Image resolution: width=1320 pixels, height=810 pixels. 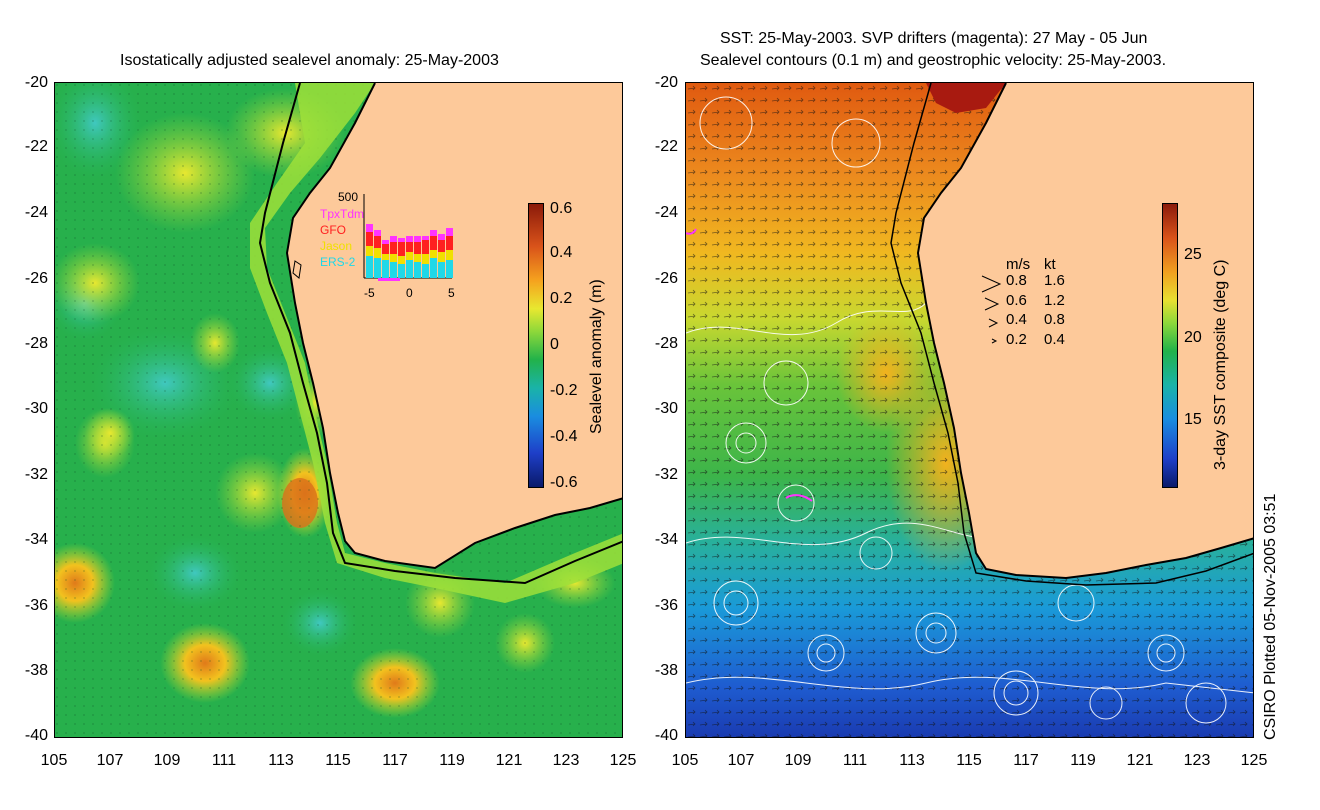 What do you see at coordinates (369, 293) in the screenshot?
I see `hist-x-tick: -5` at bounding box center [369, 293].